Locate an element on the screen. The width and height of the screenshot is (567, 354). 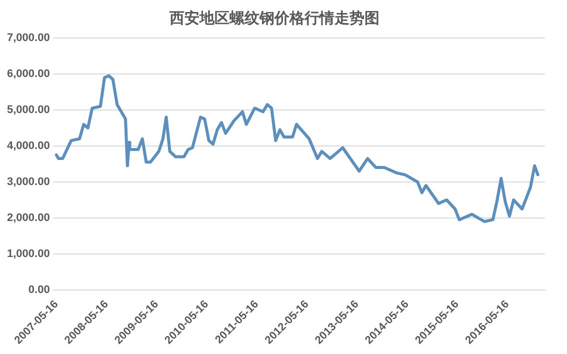
chart-title: 西安地区螺纹钢价格行情走势图 is located at coordinates (274, 17).